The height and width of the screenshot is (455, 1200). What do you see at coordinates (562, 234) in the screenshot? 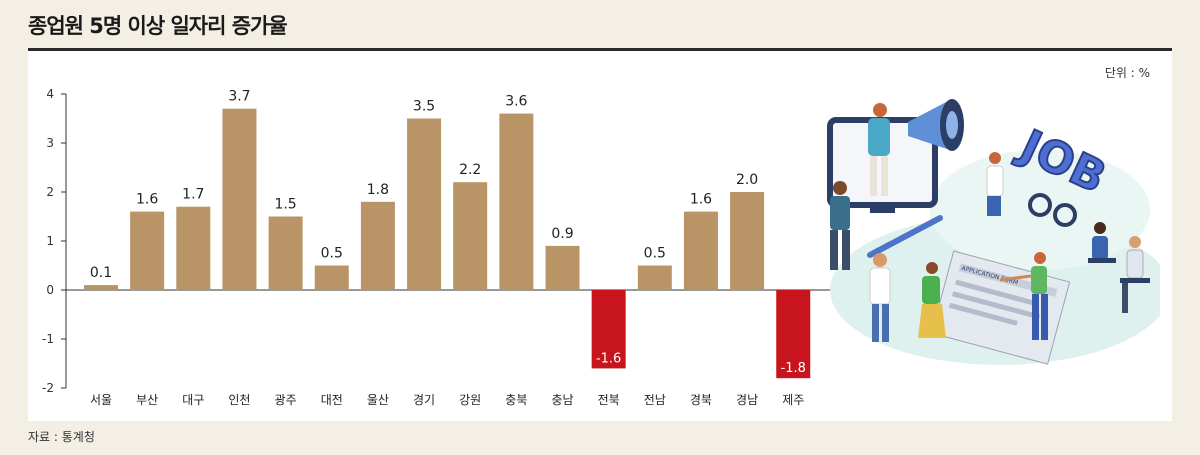
I see `bar-value-label: 0.9` at bounding box center [562, 234].